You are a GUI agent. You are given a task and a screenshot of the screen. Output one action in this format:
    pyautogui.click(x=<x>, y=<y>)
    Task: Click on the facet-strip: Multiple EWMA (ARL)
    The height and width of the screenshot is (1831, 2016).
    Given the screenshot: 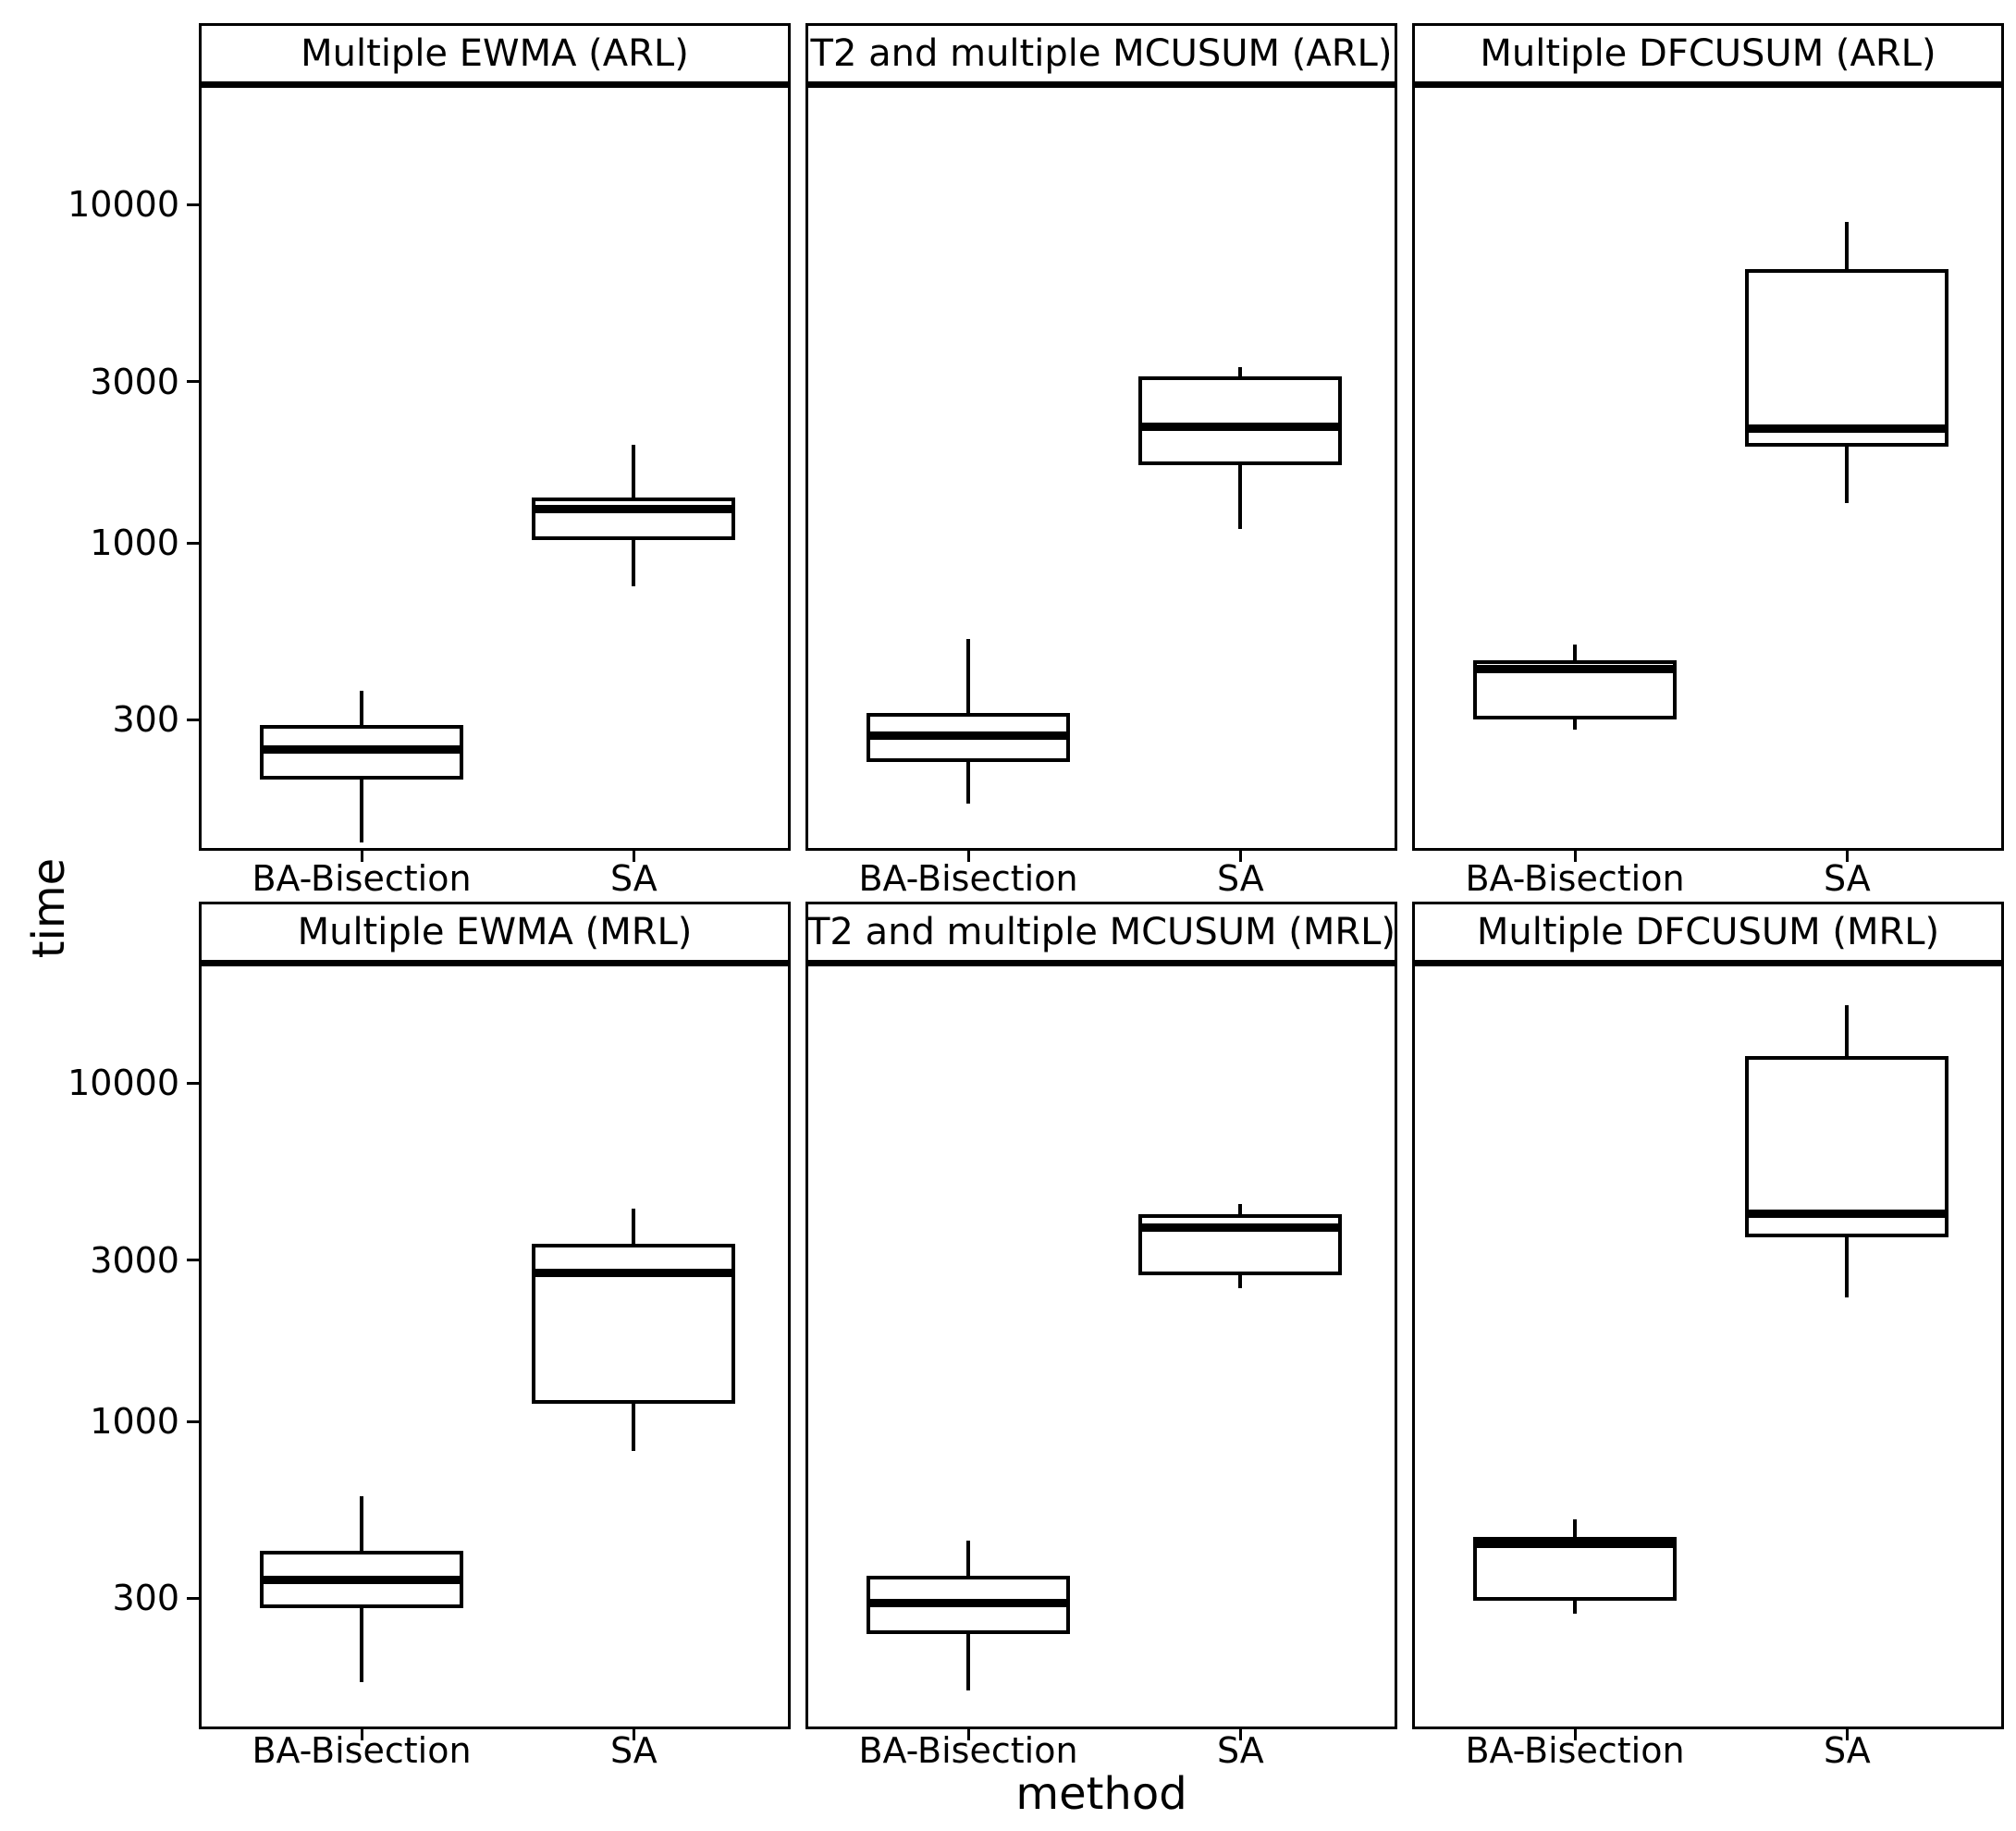 What is the action you would take?
    pyautogui.click(x=495, y=55)
    